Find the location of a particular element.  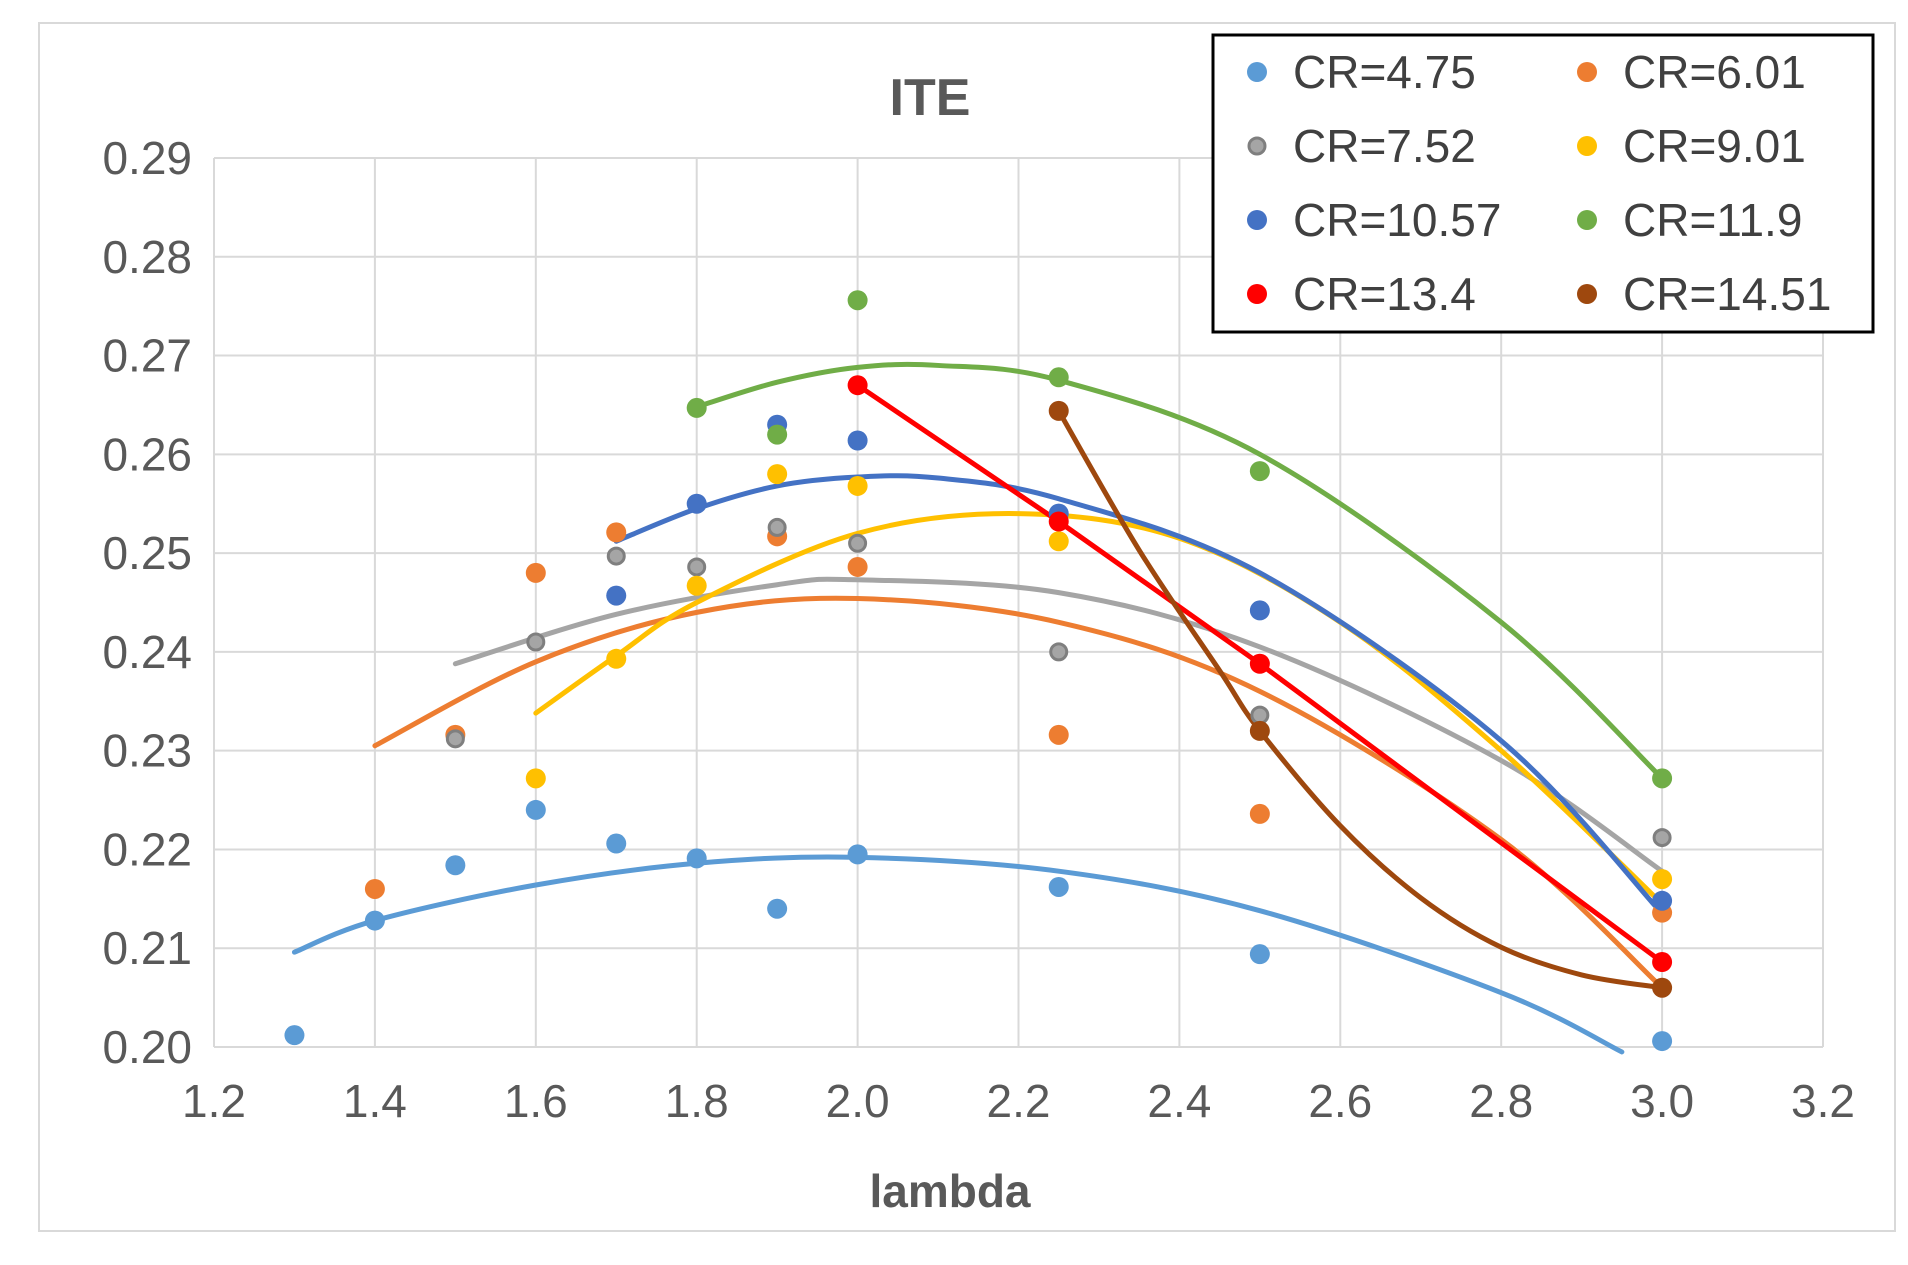

y-tick-label: 0.29 is located at coordinates (147, 158).